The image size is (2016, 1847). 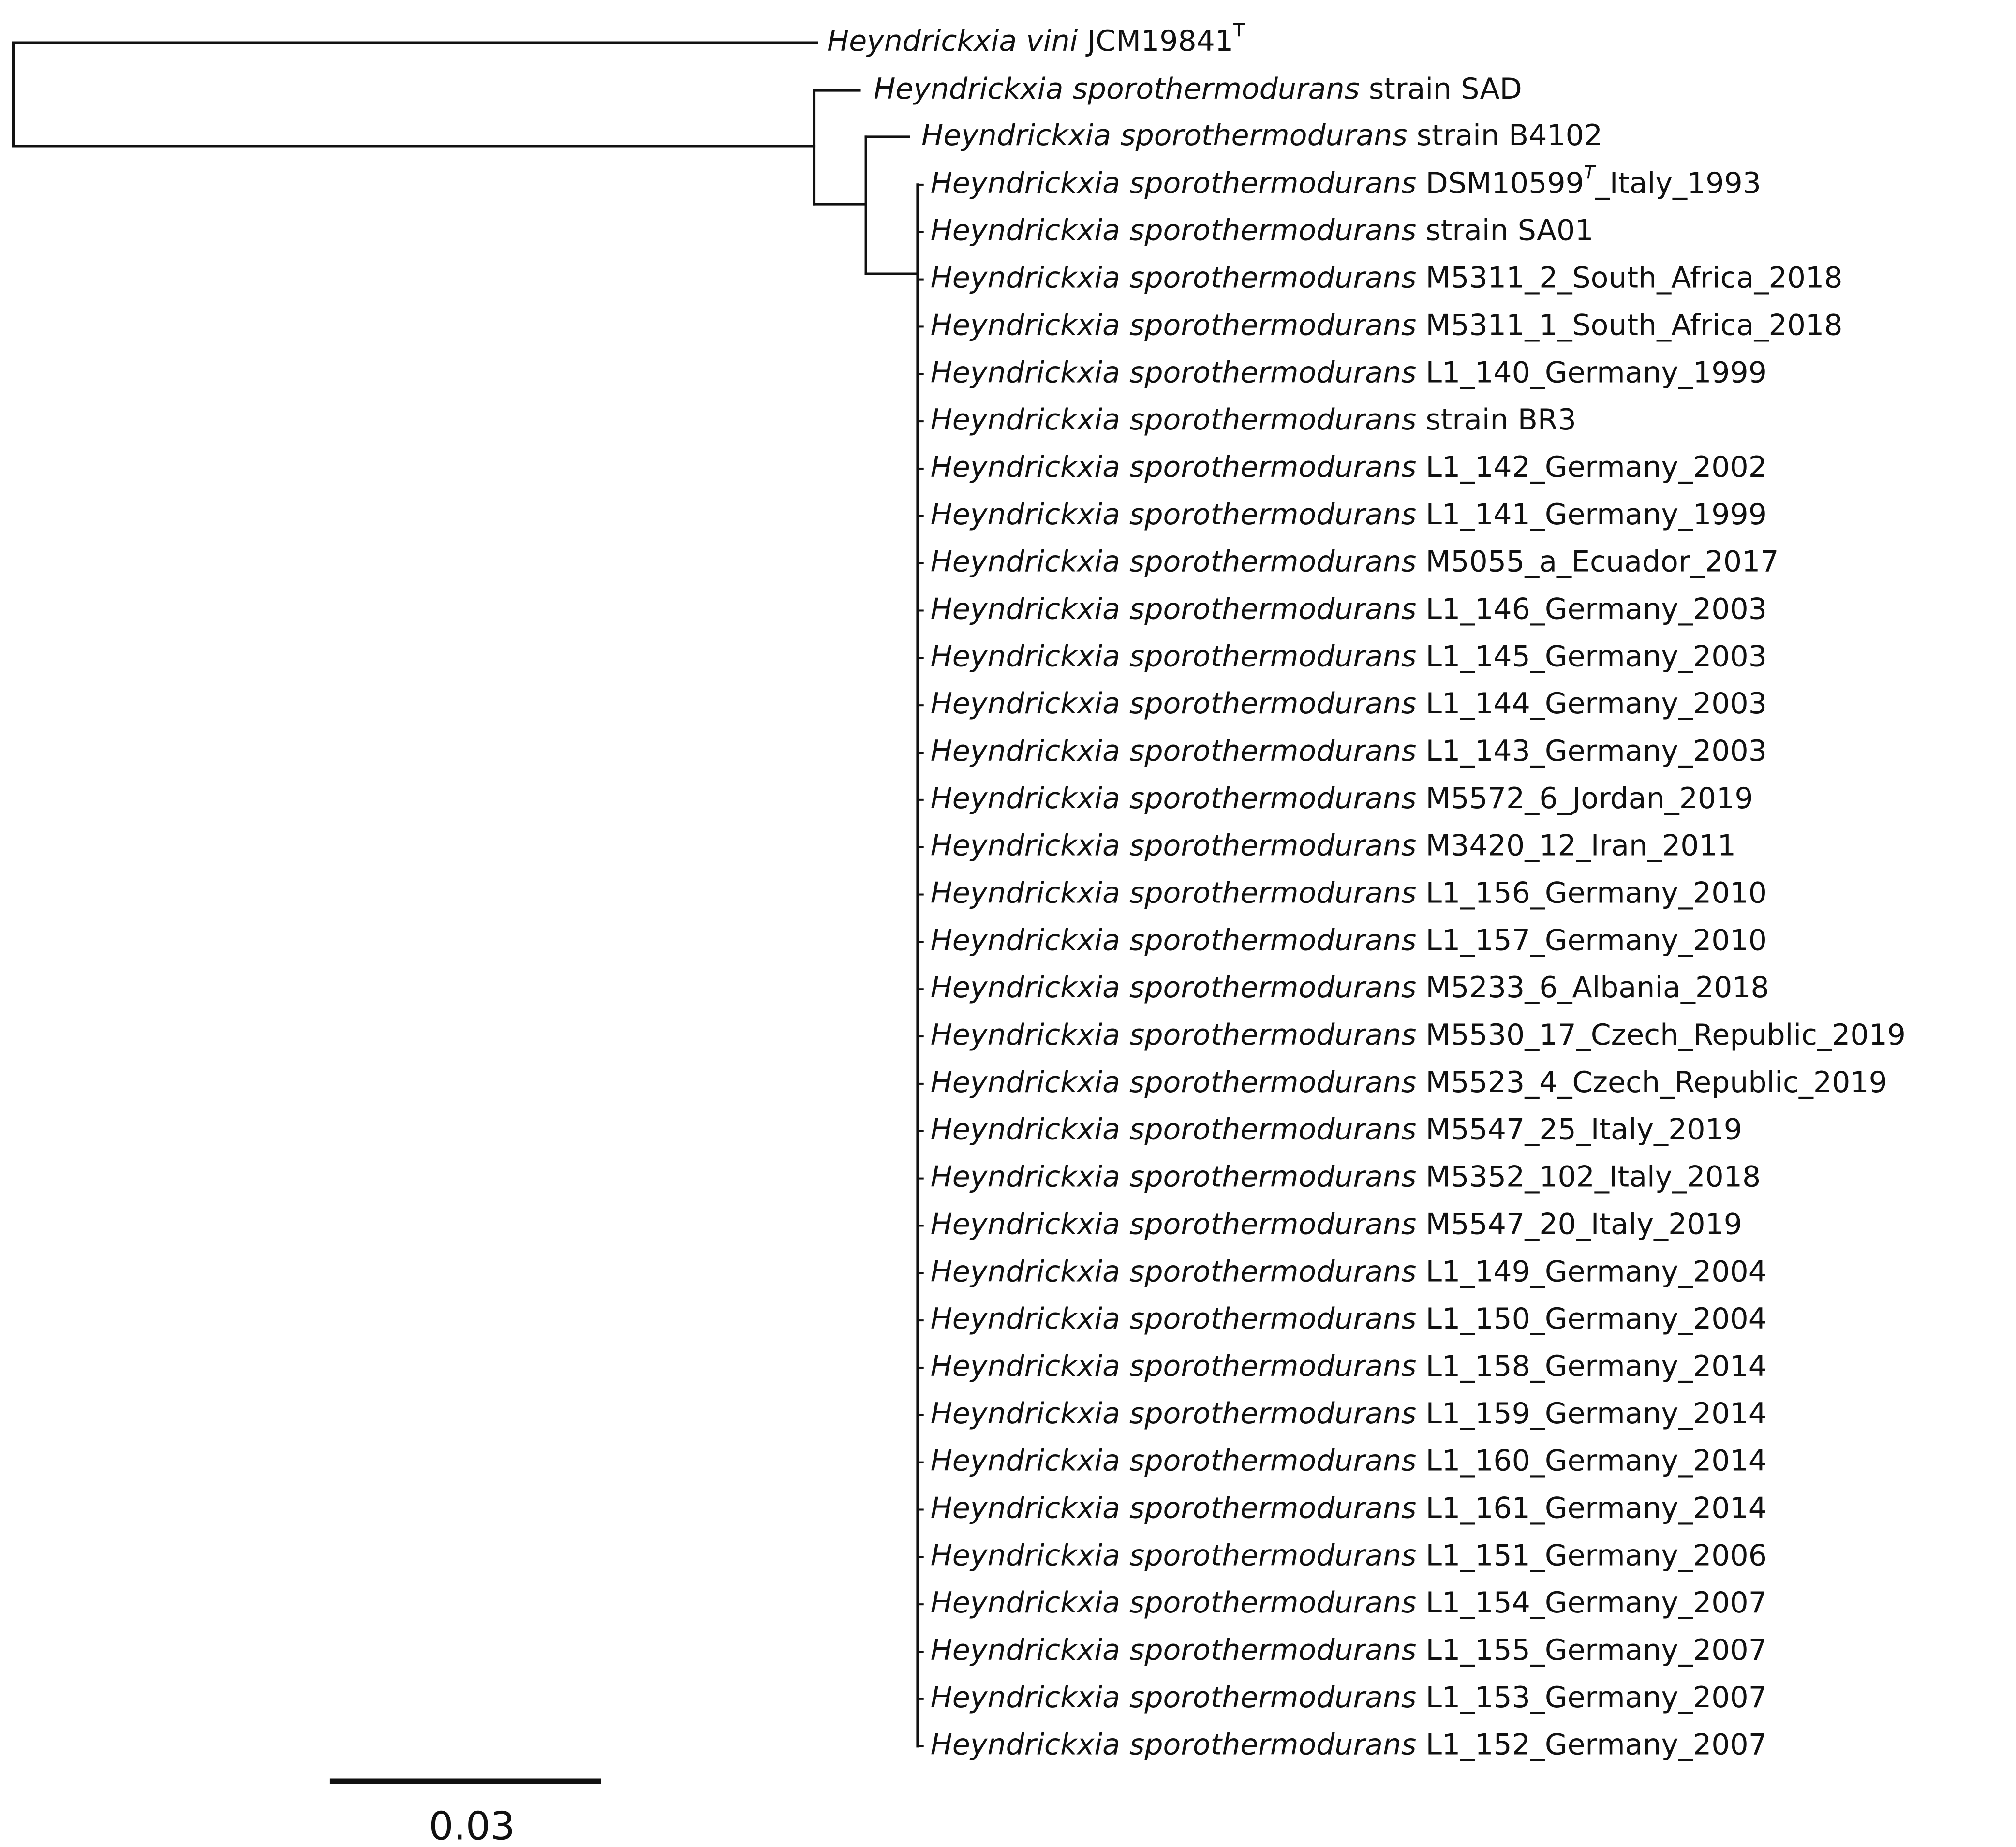 What do you see at coordinates (1596, 1697) in the screenshot?
I see `strain-name: L1_153_Germany_2007` at bounding box center [1596, 1697].